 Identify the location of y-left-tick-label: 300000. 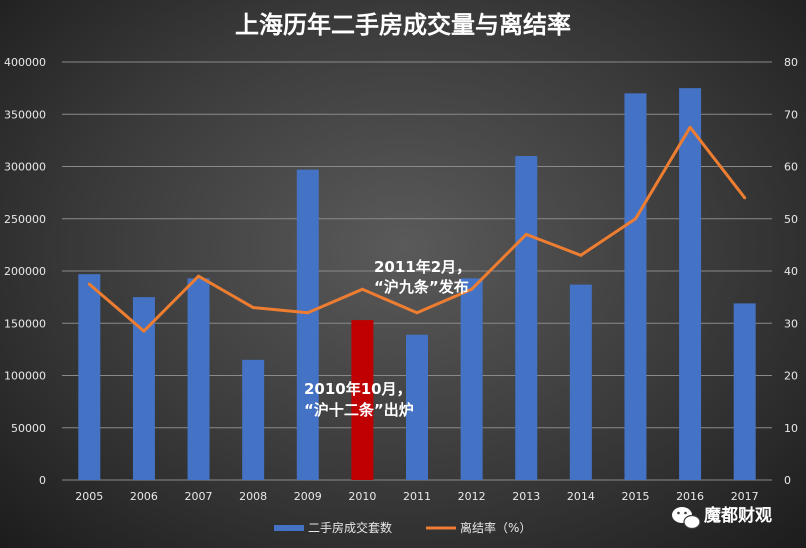
(25, 167).